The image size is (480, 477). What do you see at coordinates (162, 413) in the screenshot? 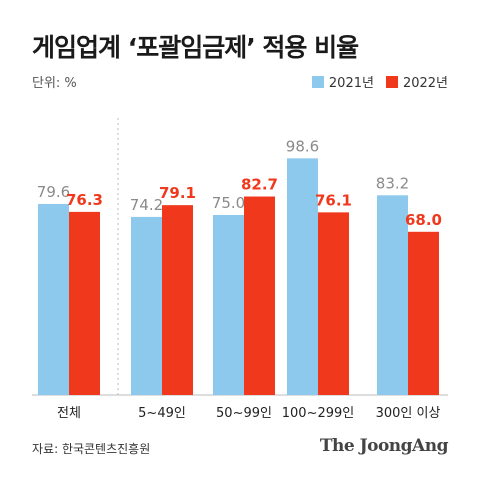
I see `category-label-1: 5~49인` at bounding box center [162, 413].